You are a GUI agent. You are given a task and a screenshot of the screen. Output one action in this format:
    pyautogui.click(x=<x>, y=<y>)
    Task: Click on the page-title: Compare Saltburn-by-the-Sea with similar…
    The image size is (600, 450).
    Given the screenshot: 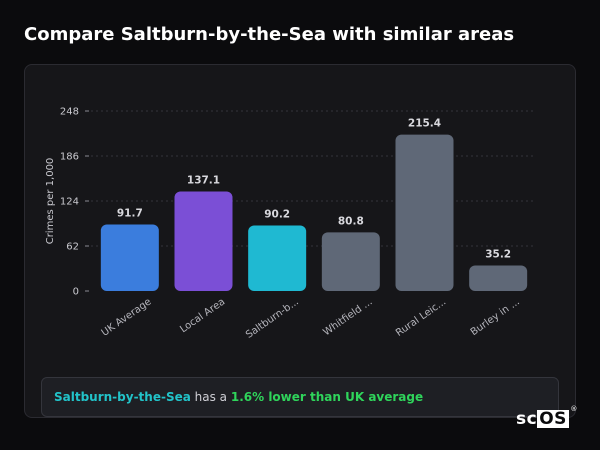 What is the action you would take?
    pyautogui.click(x=269, y=34)
    